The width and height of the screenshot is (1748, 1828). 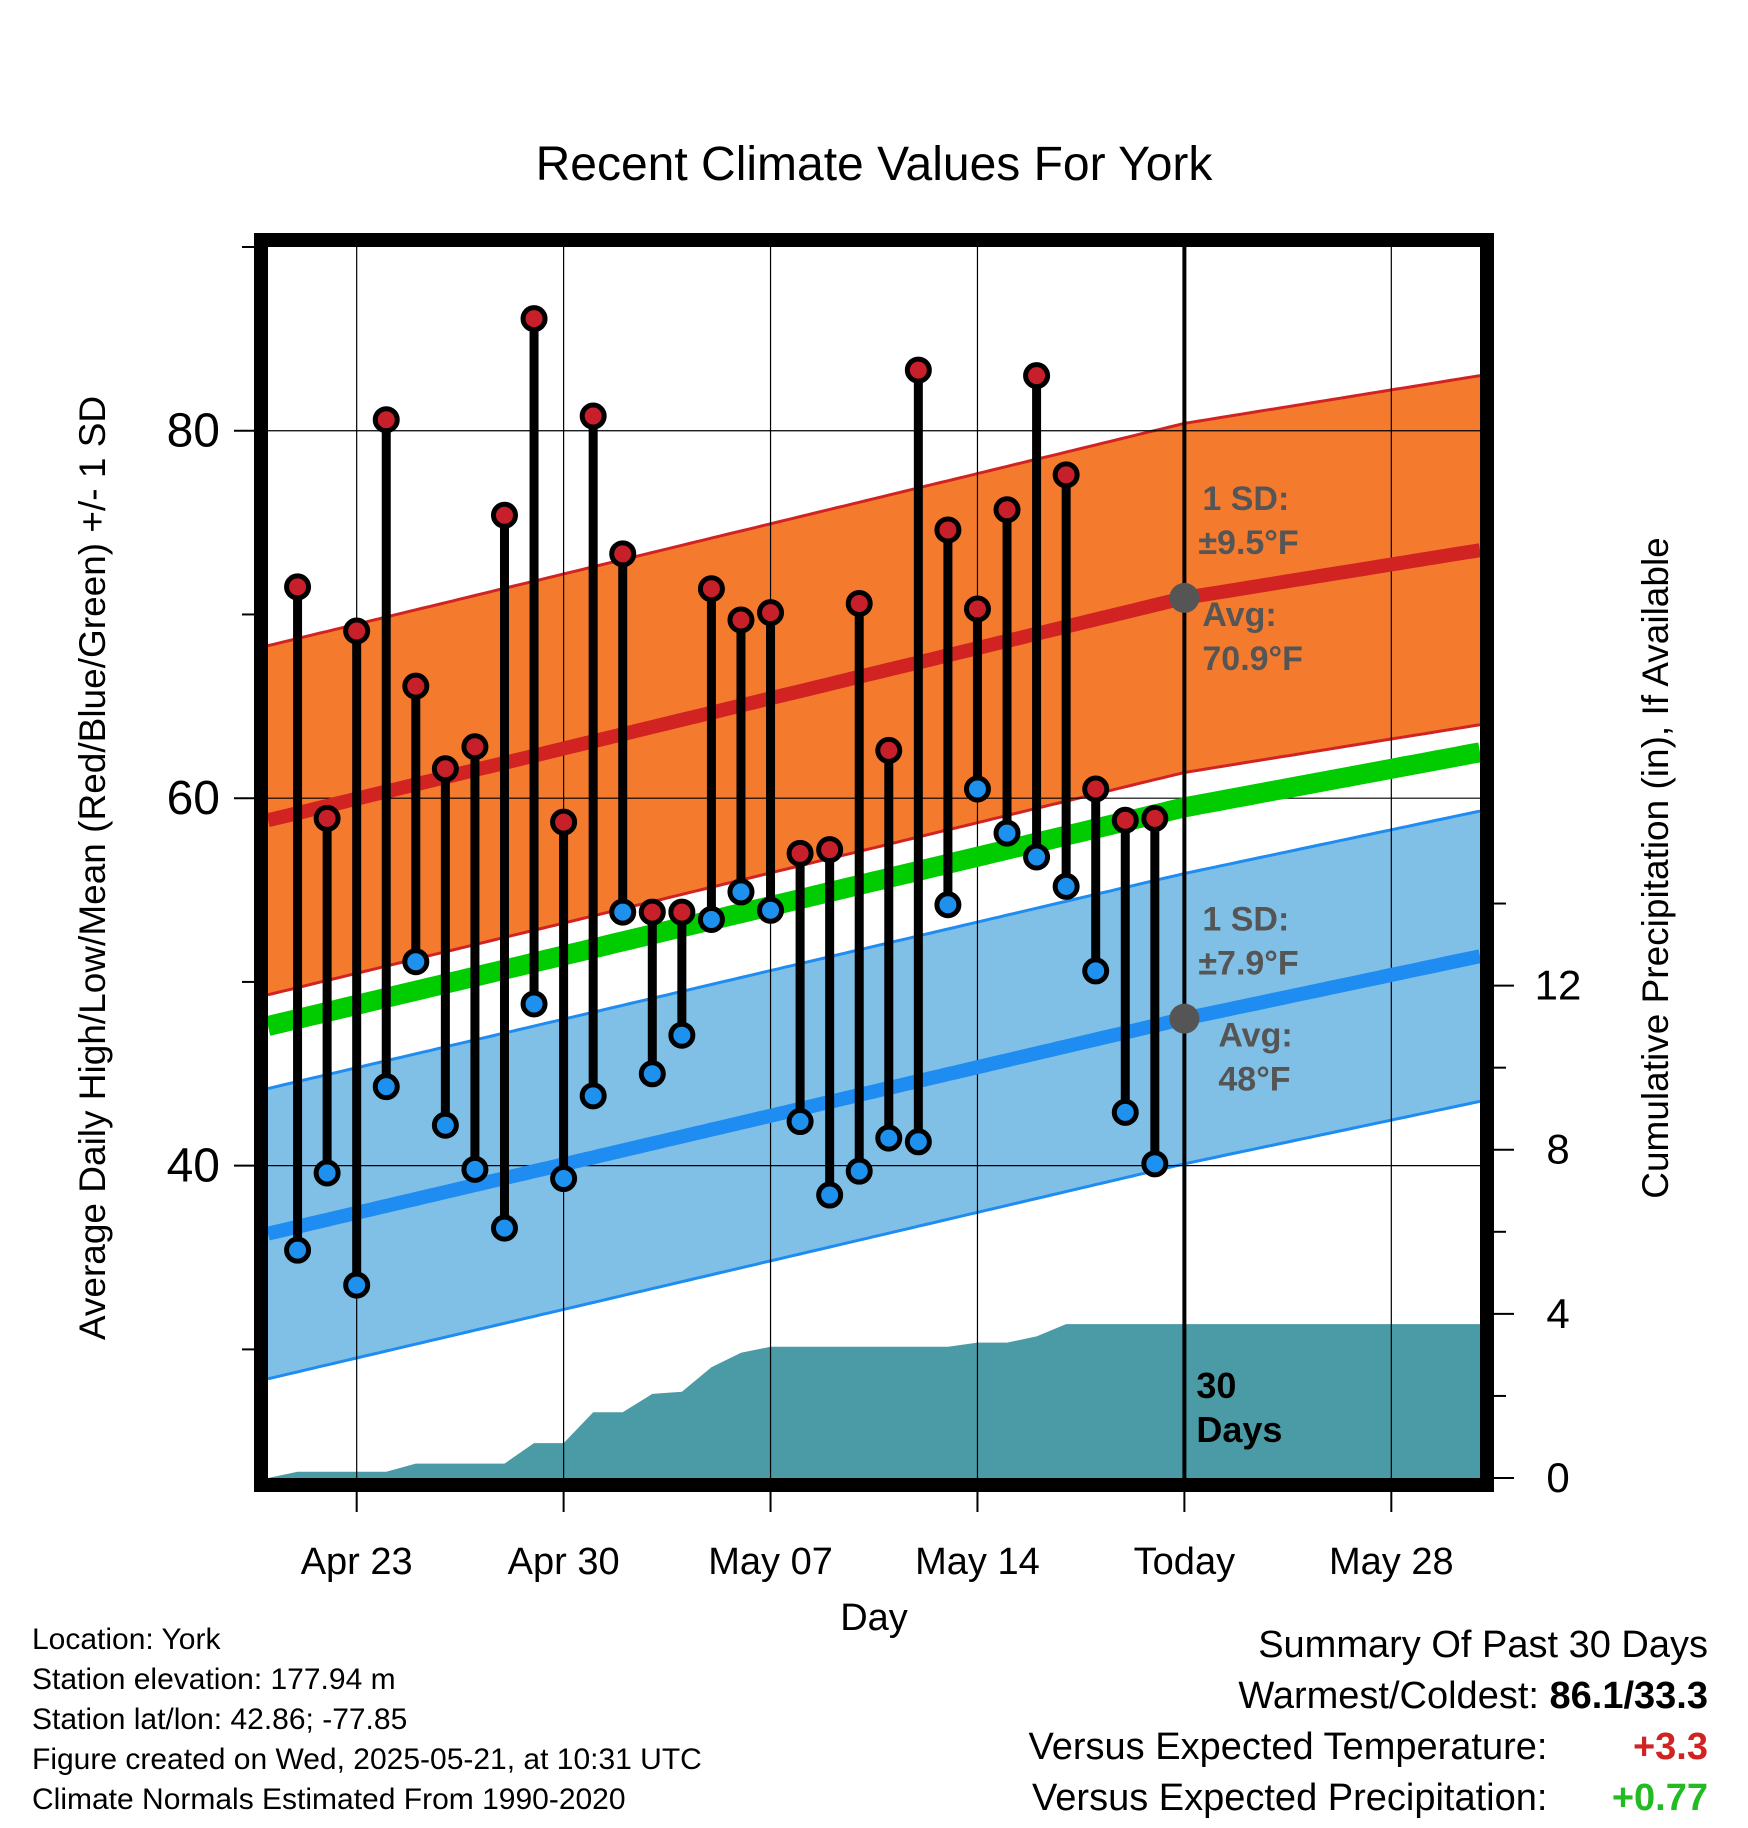 What do you see at coordinates (977, 1562) in the screenshot?
I see `x-tick-label-3: May 14` at bounding box center [977, 1562].